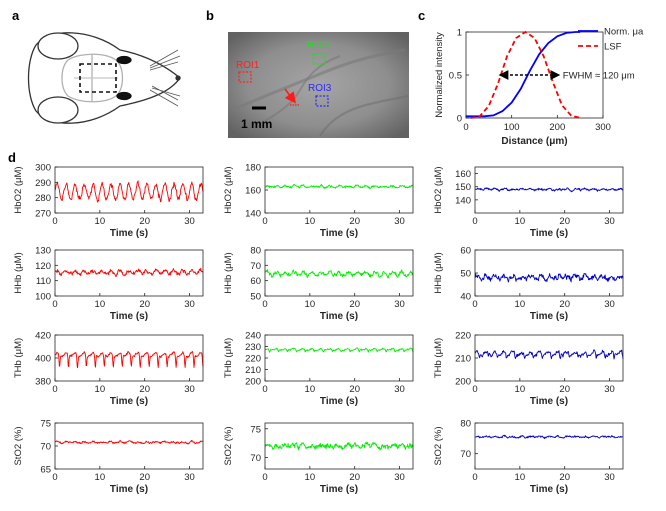  I want to click on timeseries-subplot-d-r1-c1: 0 10 20 30 270 280 290 300 Time (s) HbO2 (μM), so click(108, 201).